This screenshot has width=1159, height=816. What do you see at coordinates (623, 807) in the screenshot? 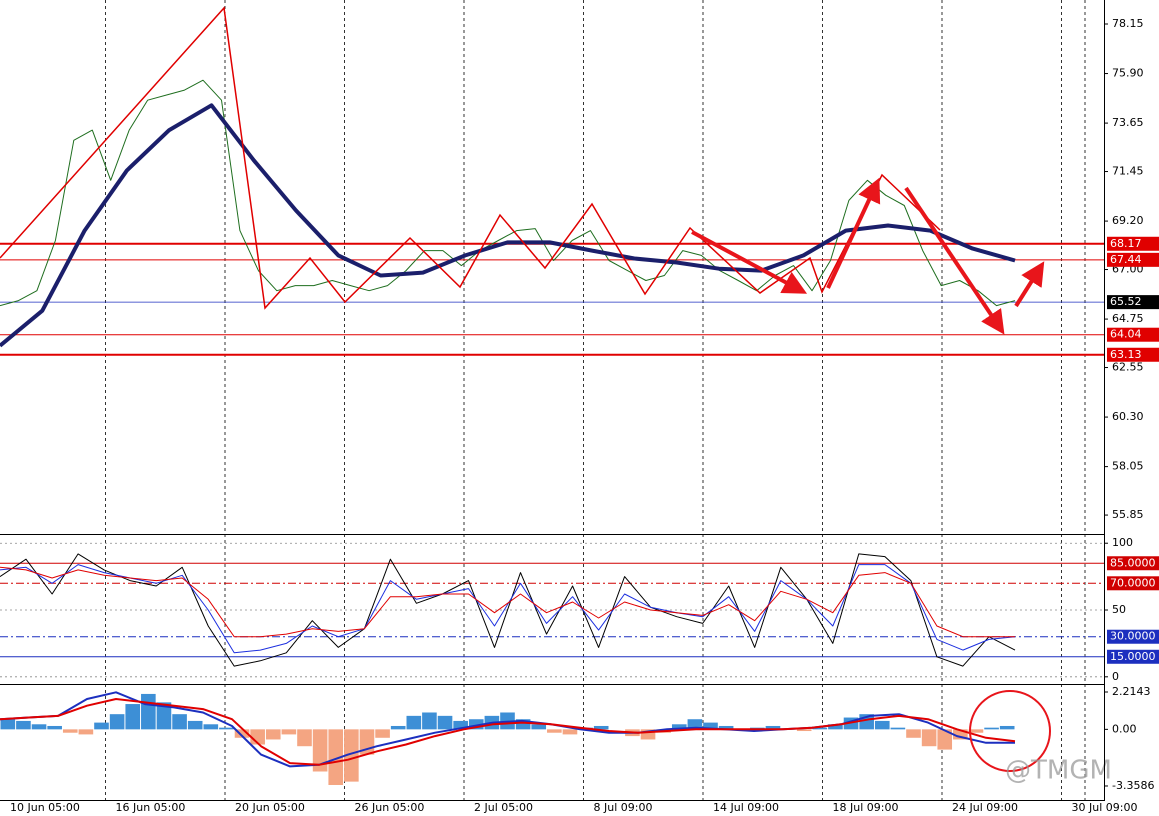
I see `x-tick-label: 8 Jul 09:00` at bounding box center [623, 807].